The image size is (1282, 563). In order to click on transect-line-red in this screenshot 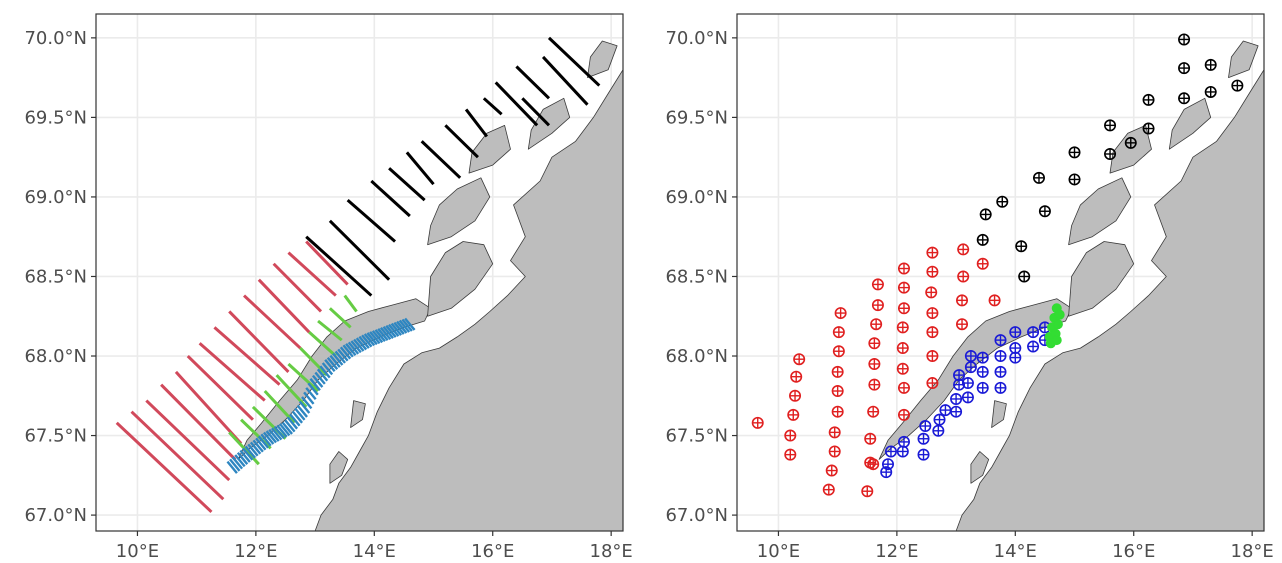, I will do `click(247, 356)`.